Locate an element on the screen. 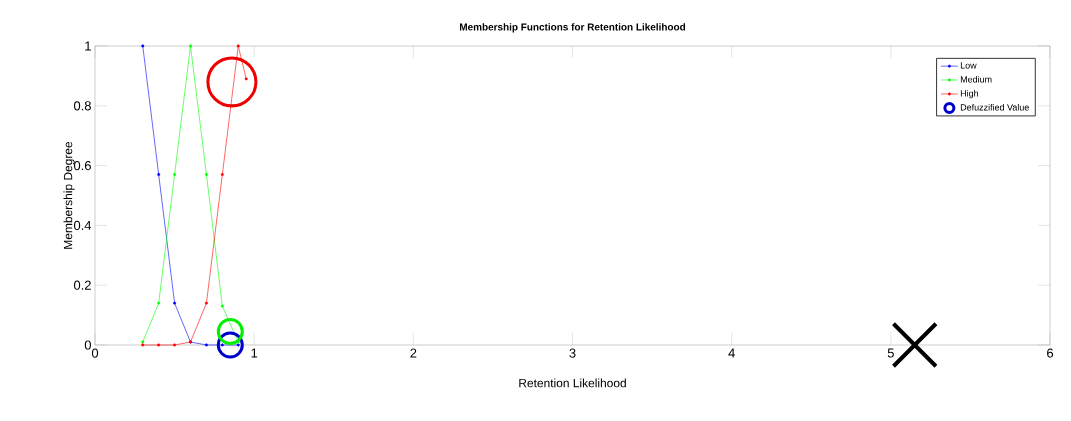 The width and height of the screenshot is (1071, 421). legend-label: Medium is located at coordinates (976, 79).